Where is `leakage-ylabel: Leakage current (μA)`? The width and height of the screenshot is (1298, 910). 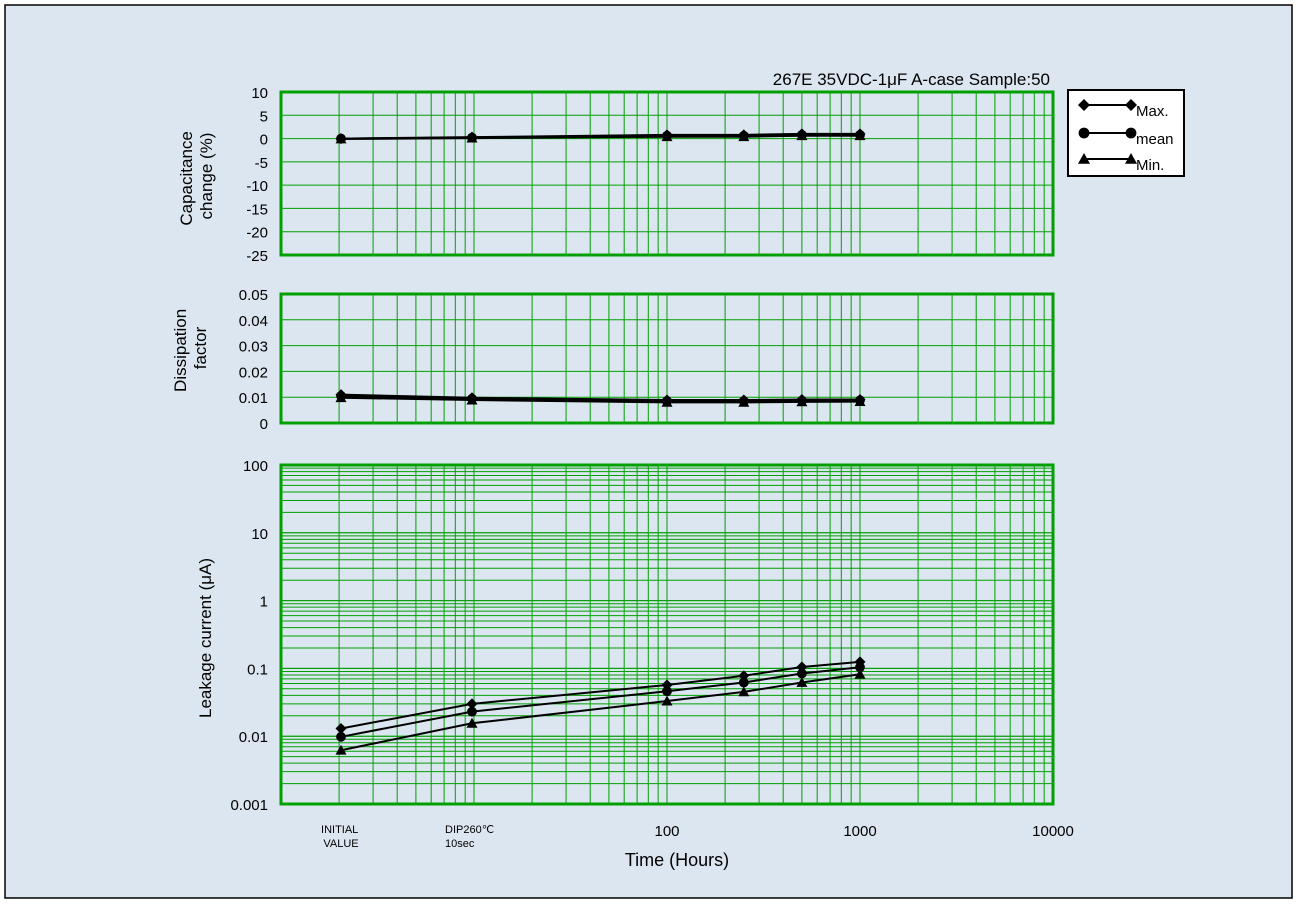
leakage-ylabel: Leakage current (μA) is located at coordinates (205, 638).